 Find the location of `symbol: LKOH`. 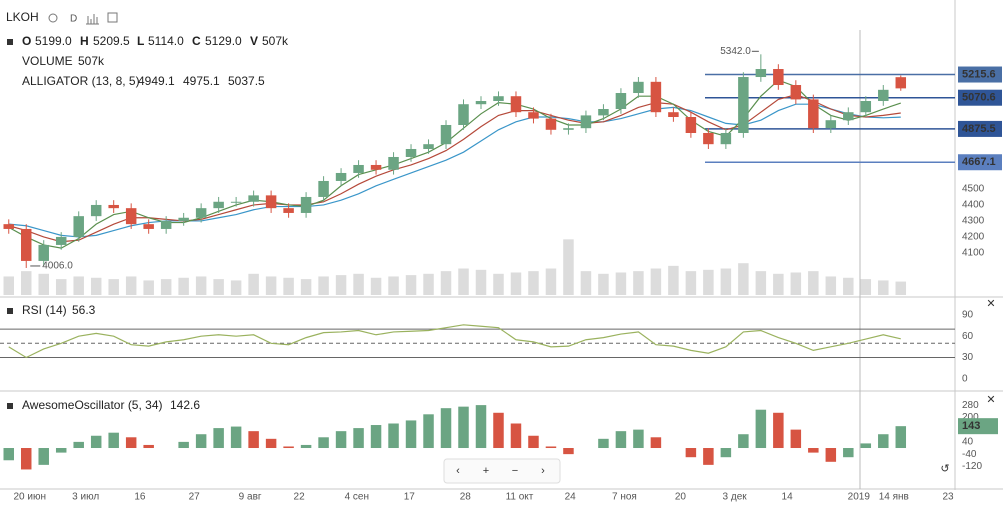

symbol: LKOH is located at coordinates (22, 17).